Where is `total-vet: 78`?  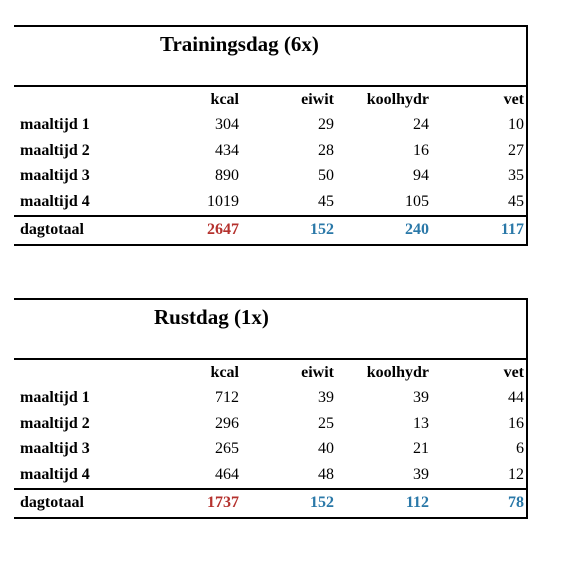 total-vet: 78 is located at coordinates (516, 503).